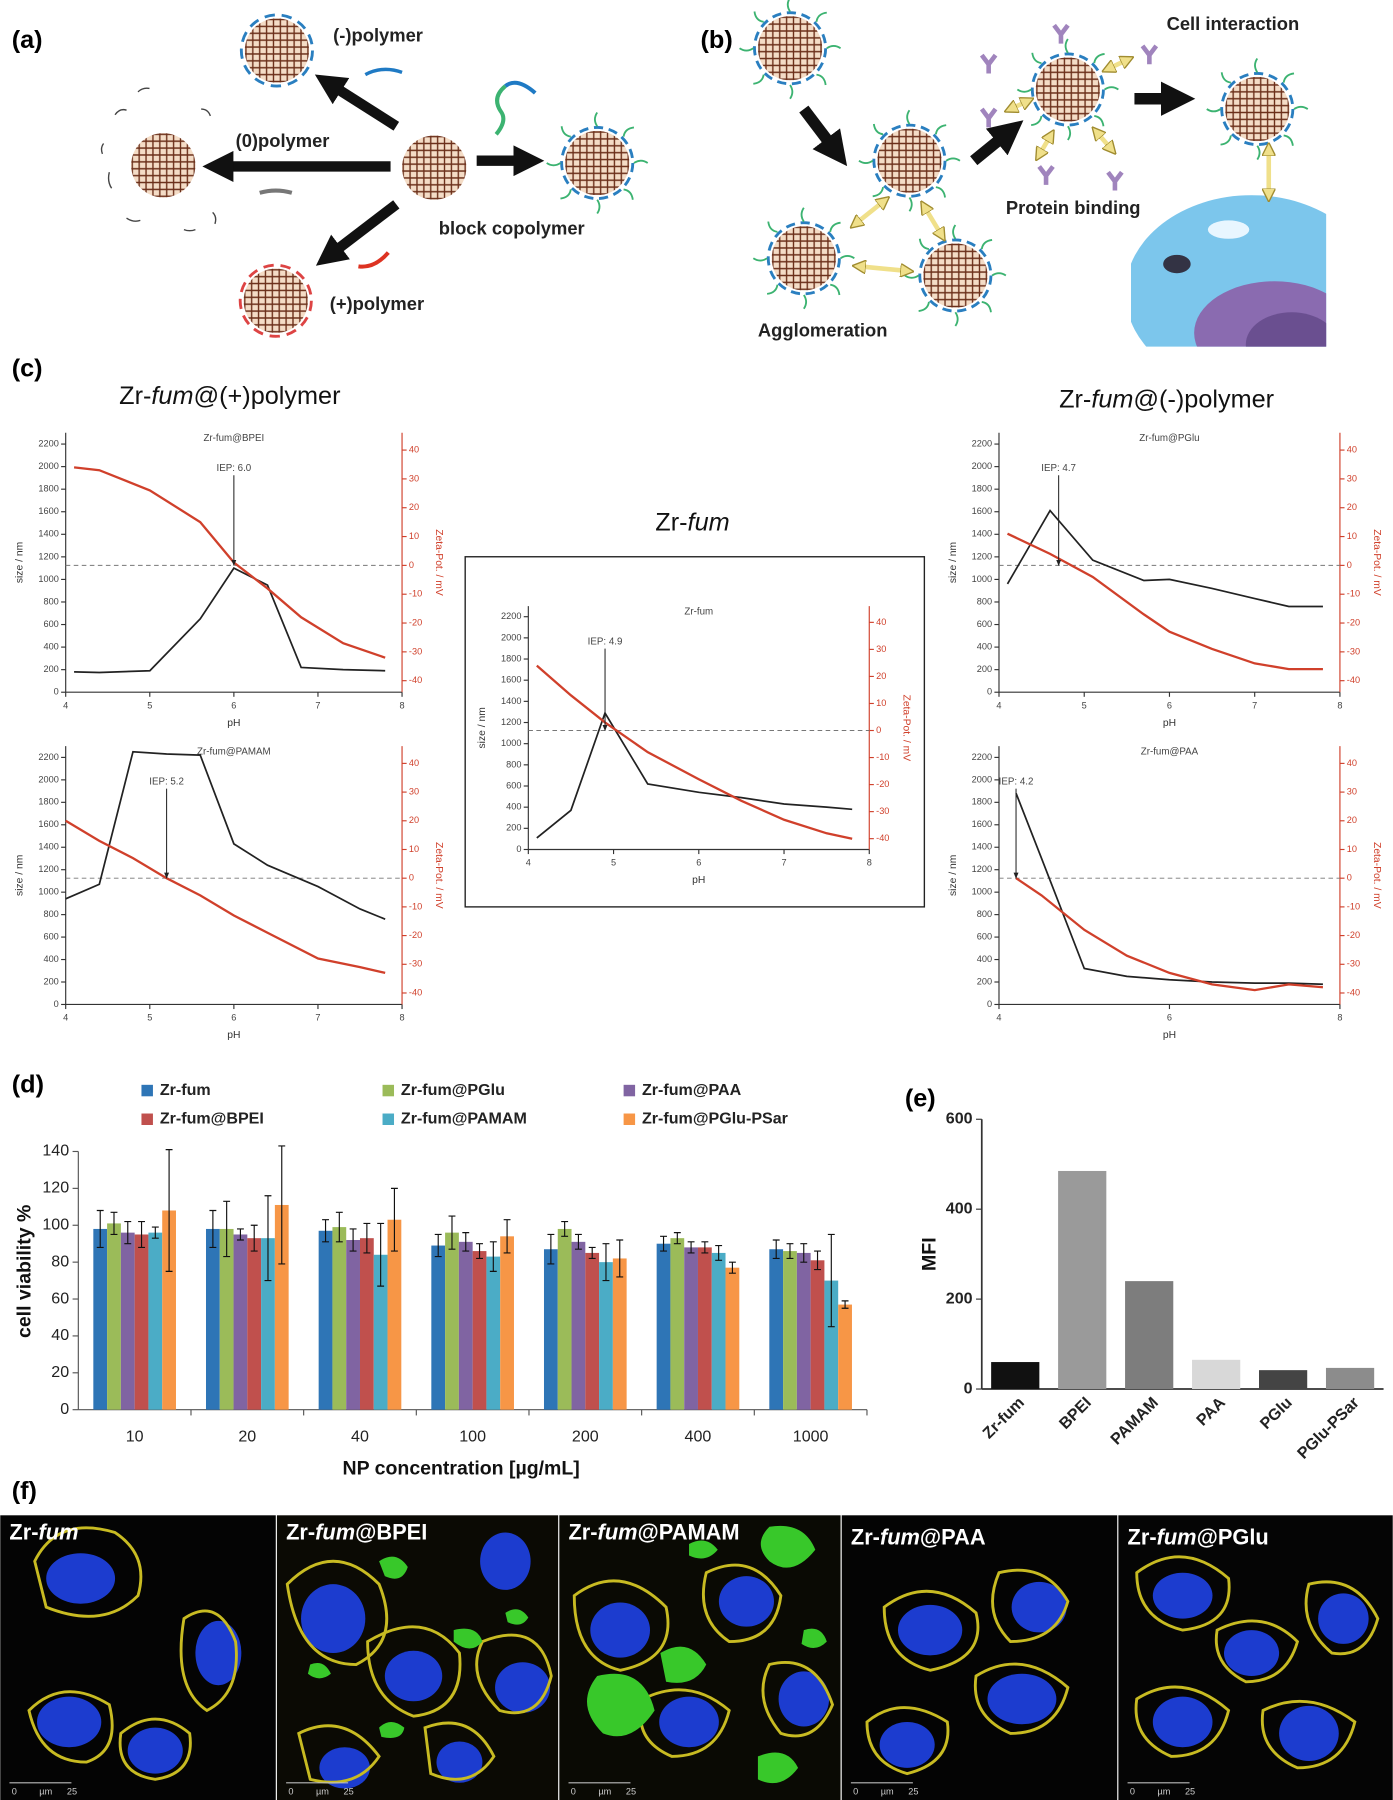 This screenshot has height=1800, width=1393. I want to click on arrow, so click(357, 102).